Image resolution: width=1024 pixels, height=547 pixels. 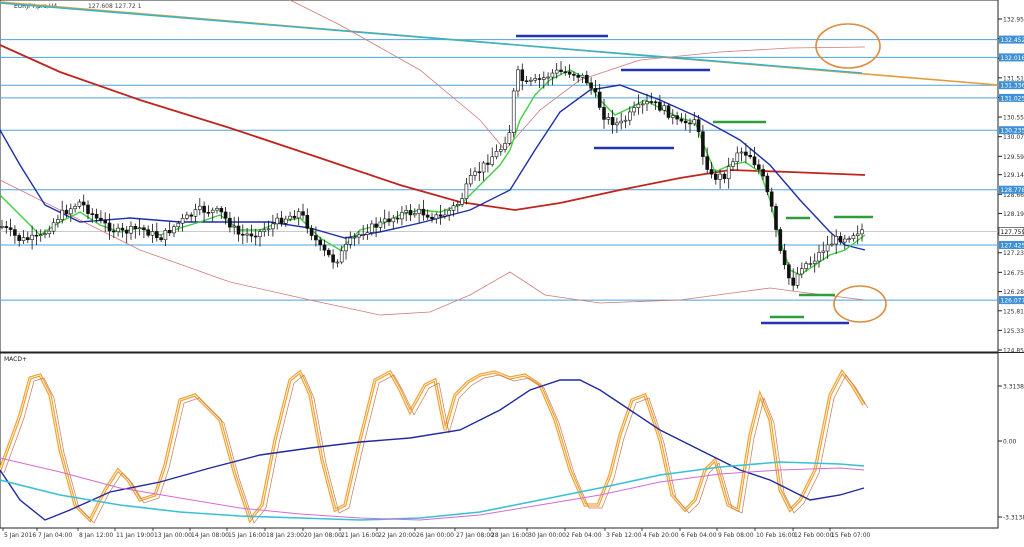 What do you see at coordinates (1010, 442) in the screenshot?
I see `macd-tick-label: 0.00` at bounding box center [1010, 442].